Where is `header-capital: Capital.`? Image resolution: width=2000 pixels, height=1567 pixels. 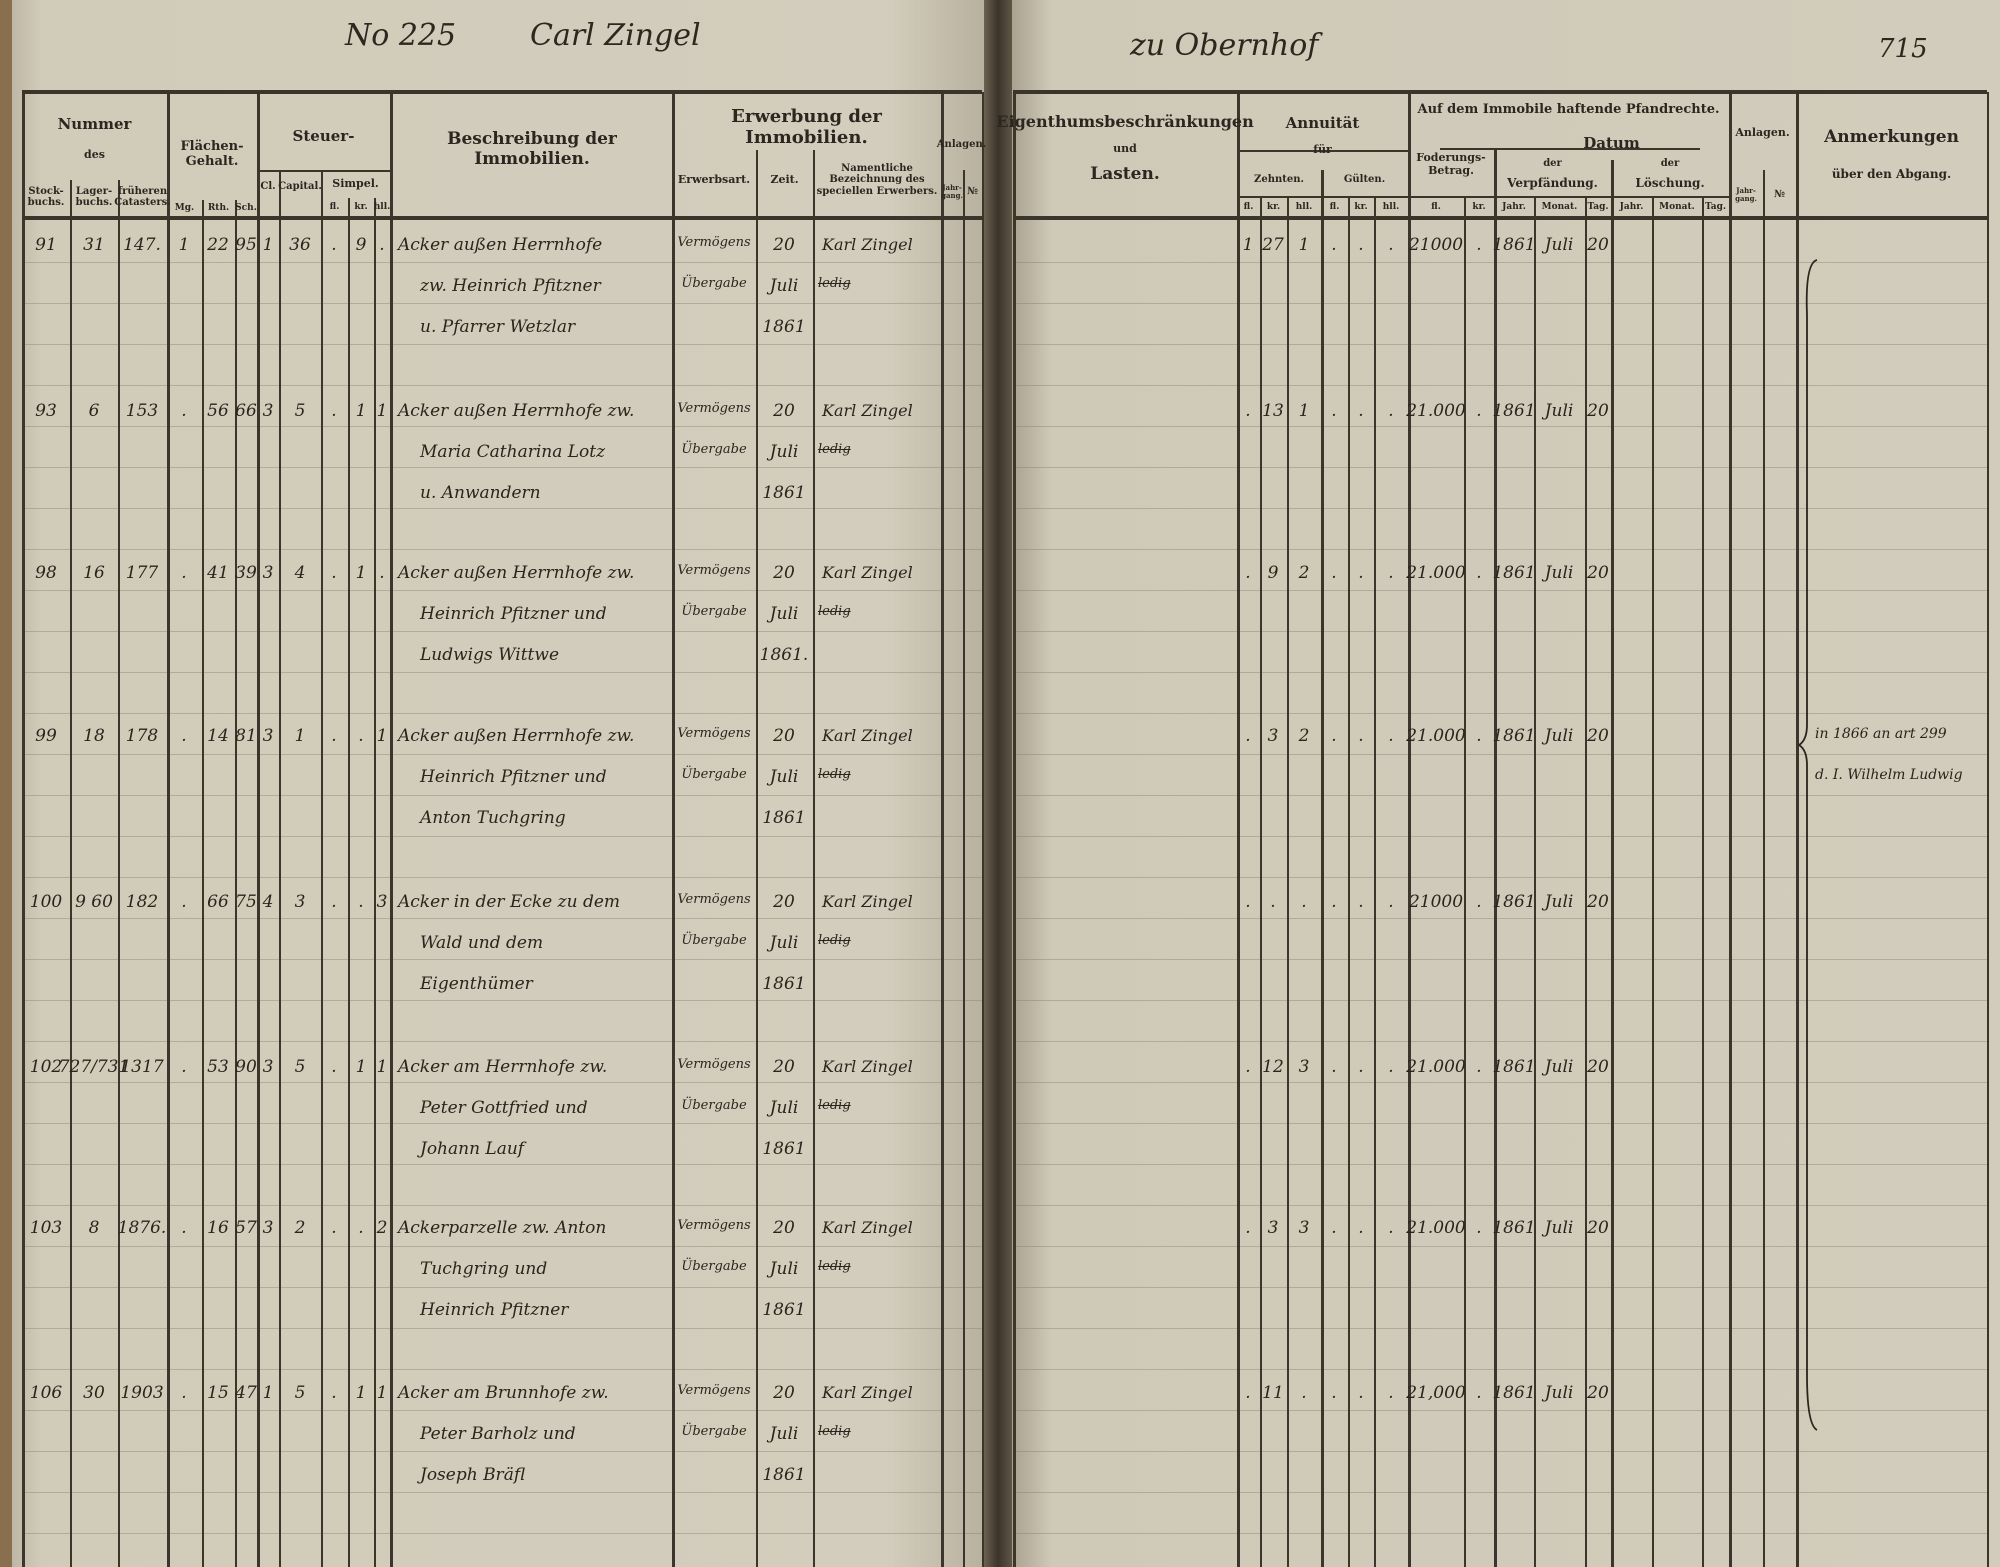 header-capital: Capital. is located at coordinates (300, 187).